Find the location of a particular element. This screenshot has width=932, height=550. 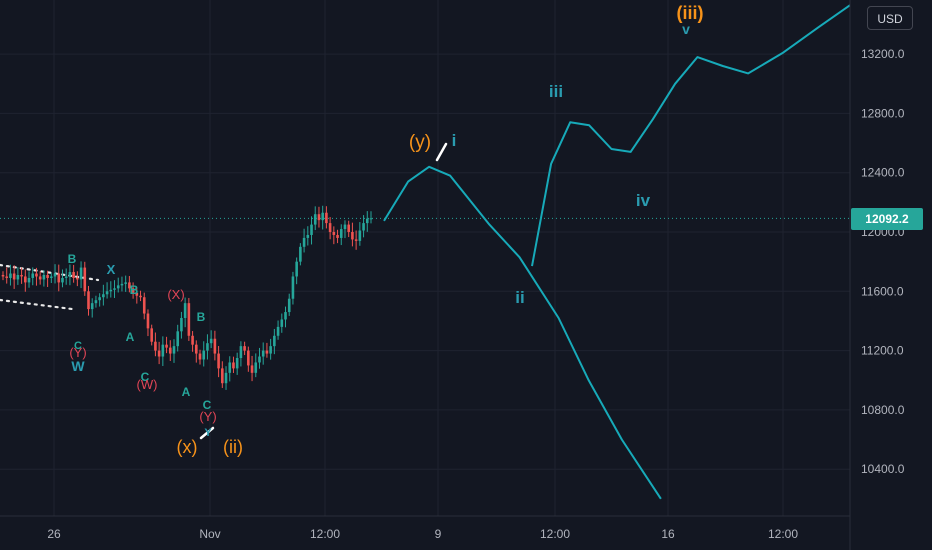

y-tick-label: 10800.0 is located at coordinates (883, 410).